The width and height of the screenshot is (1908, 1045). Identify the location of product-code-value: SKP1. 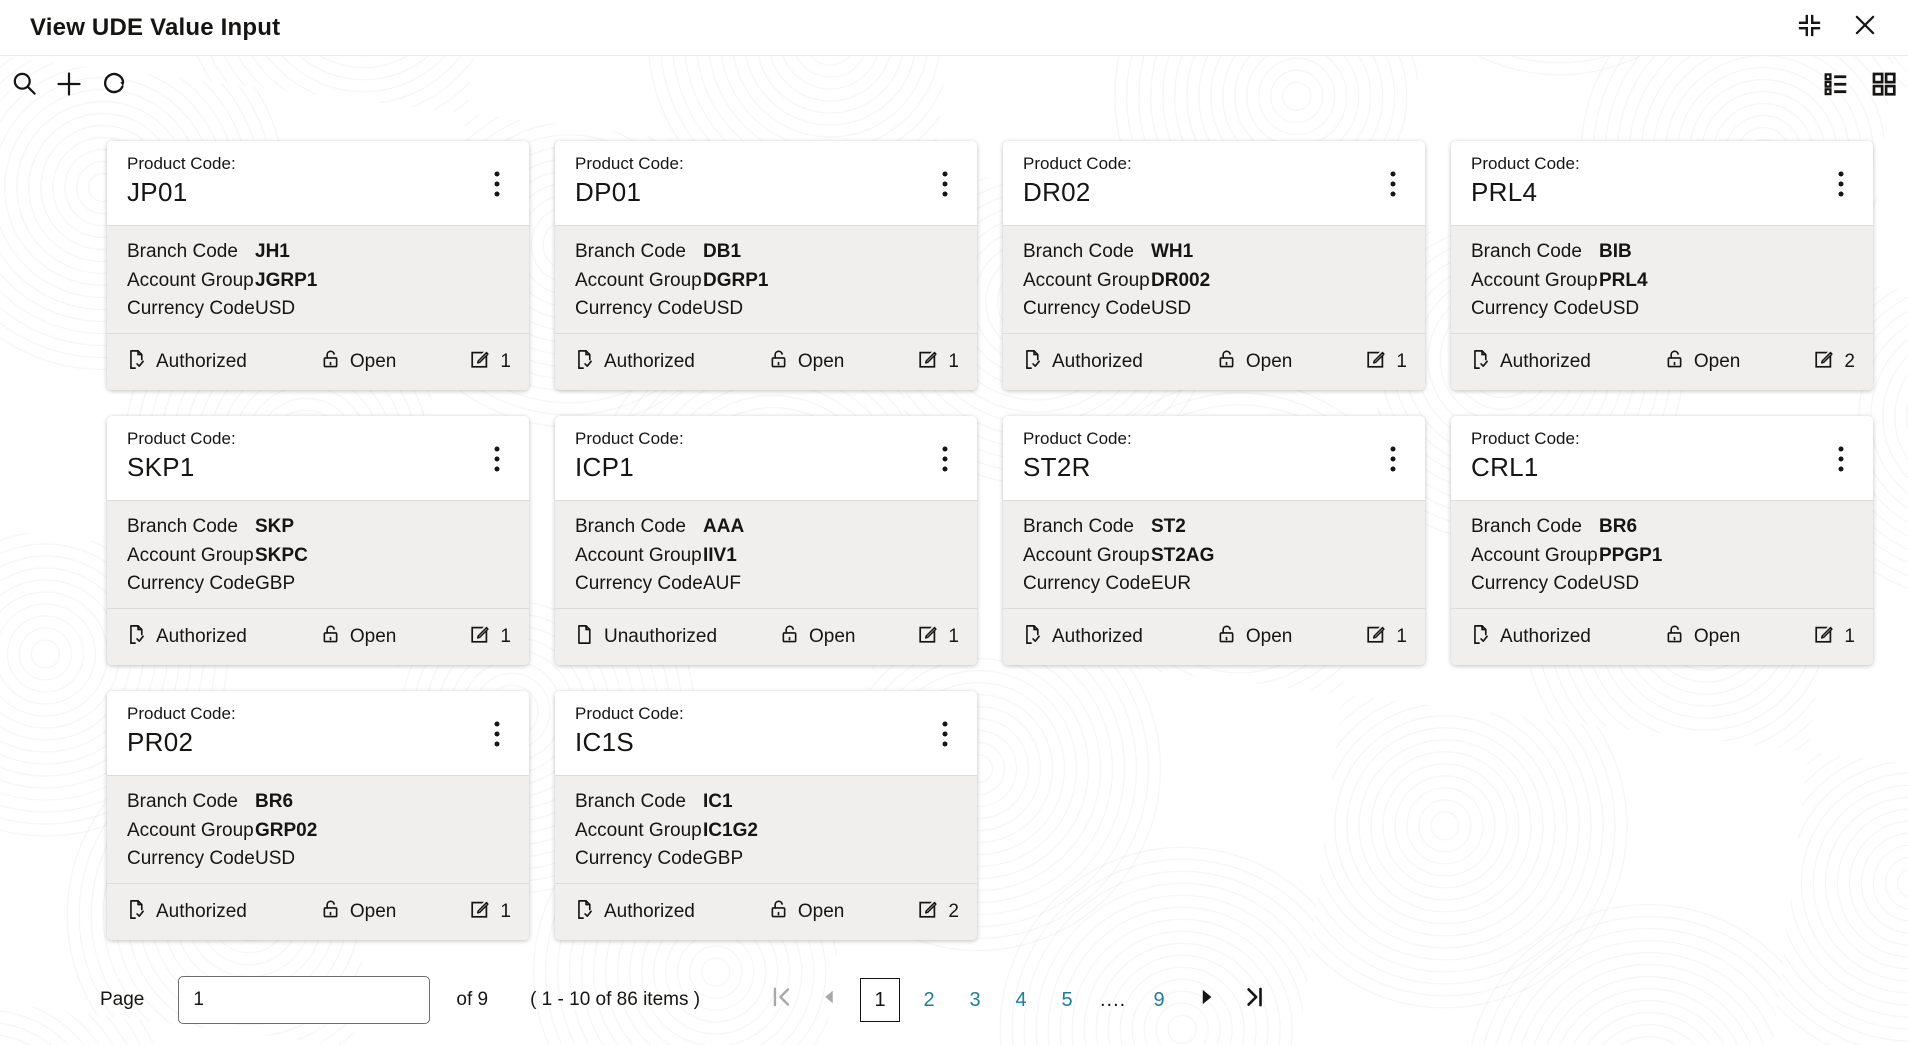
(161, 467).